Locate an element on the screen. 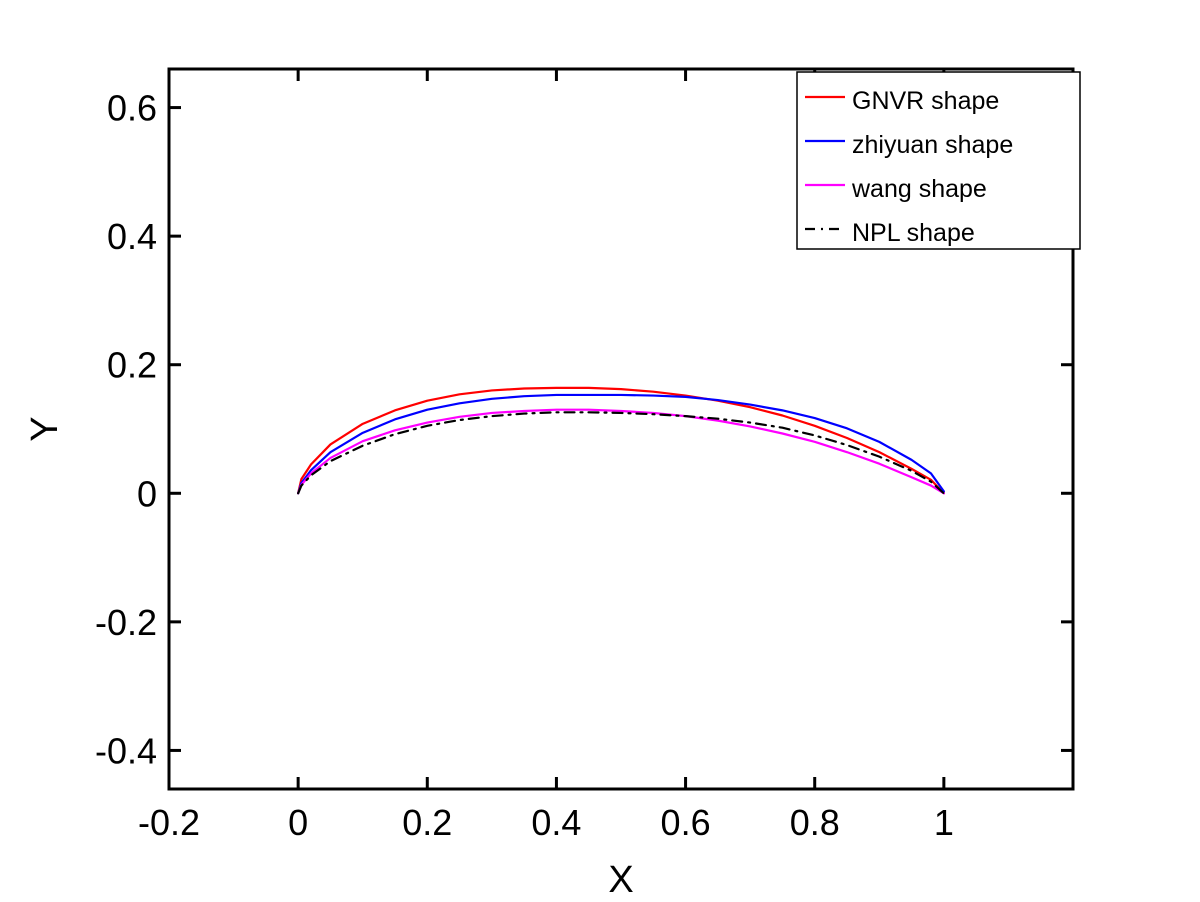  x-tick-label: 0.8 is located at coordinates (815, 822).